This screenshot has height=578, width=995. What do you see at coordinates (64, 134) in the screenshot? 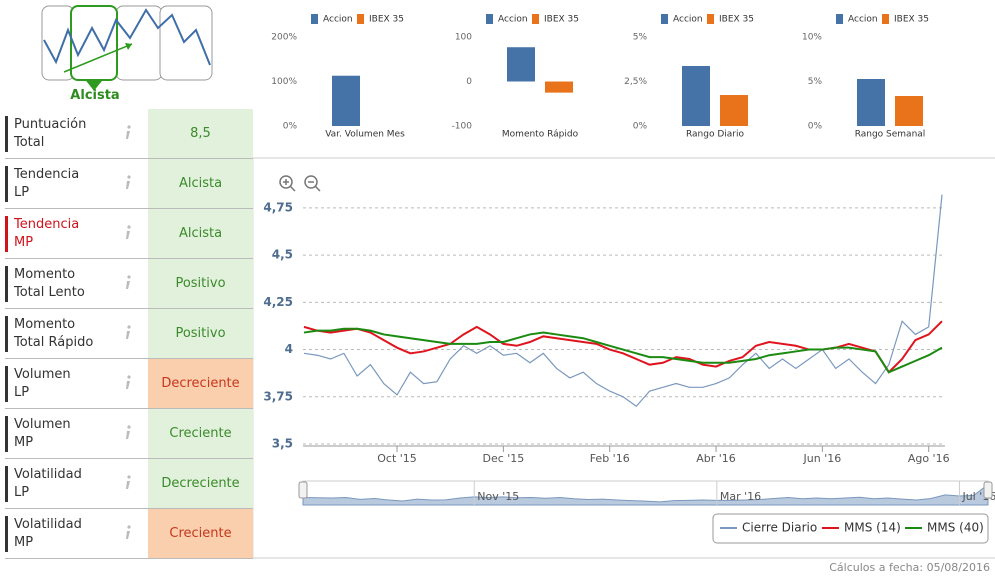
I see `row-label: Puntuación Total` at bounding box center [64, 134].